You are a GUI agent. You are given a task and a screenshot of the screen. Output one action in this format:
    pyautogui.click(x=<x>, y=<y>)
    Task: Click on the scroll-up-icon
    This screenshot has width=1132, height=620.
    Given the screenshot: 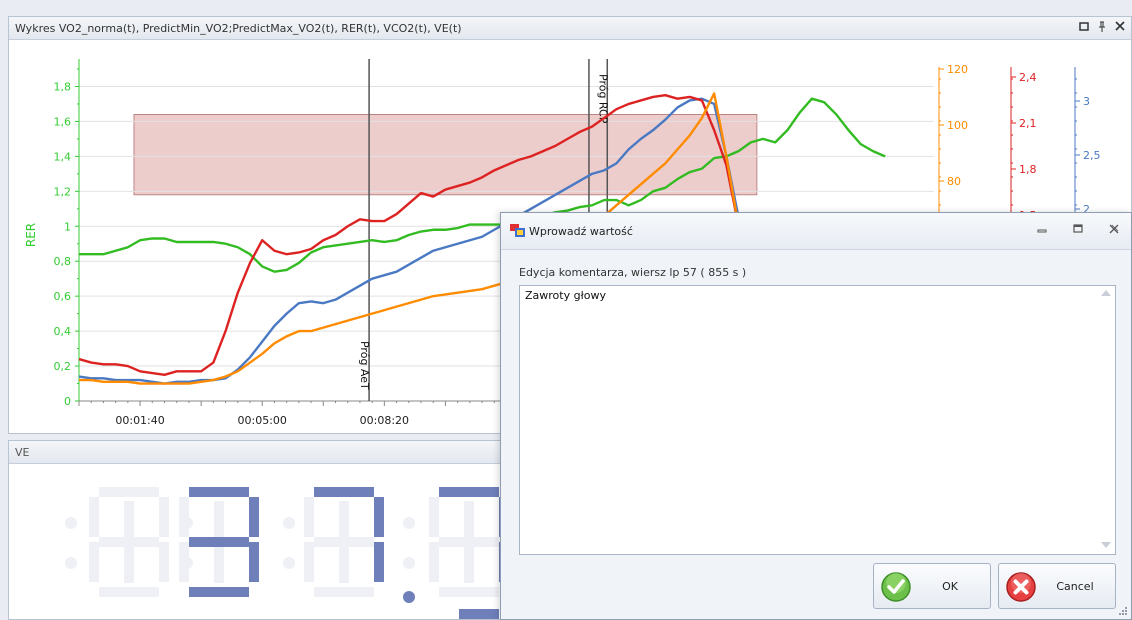 What is the action you would take?
    pyautogui.click(x=1106, y=293)
    